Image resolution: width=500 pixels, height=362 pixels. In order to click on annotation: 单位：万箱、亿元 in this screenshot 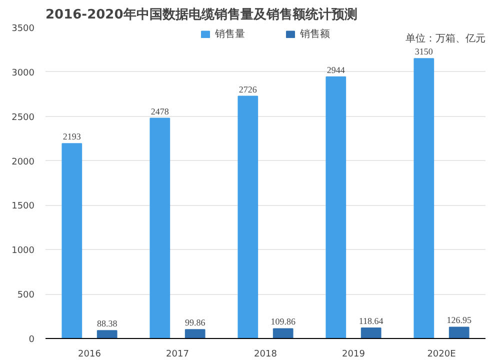, I will do `click(446, 38)`.